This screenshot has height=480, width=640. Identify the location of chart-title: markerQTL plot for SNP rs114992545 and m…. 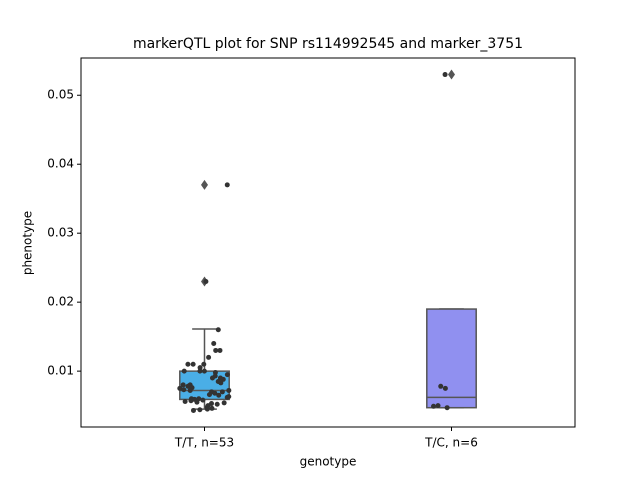
(328, 44).